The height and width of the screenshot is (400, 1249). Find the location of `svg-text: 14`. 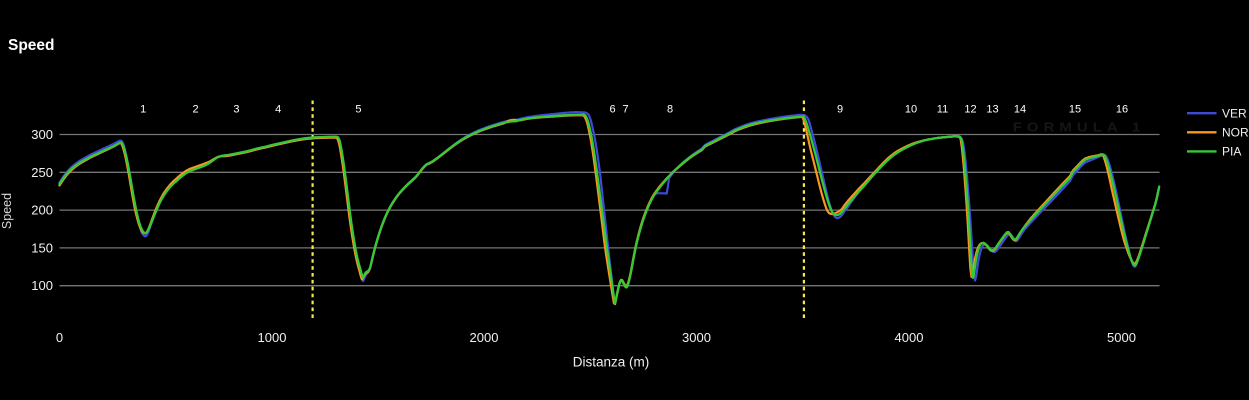

svg-text: 14 is located at coordinates (1020, 110).